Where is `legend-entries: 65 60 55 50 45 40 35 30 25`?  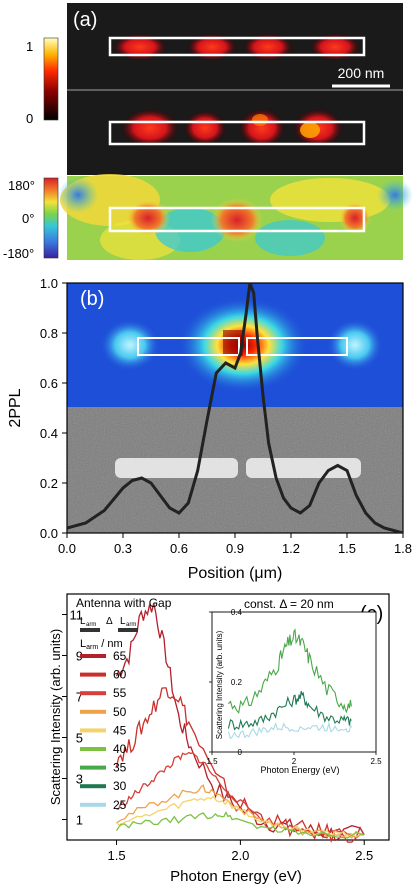 legend-entries: 65 60 55 50 45 40 35 30 25 is located at coordinates (103, 730).